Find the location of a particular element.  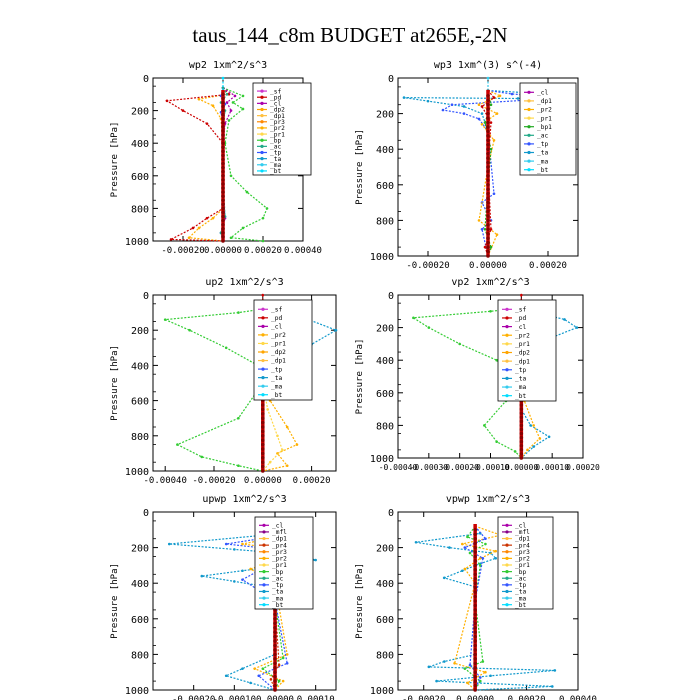

panel-title: upwp 1xm^2/s^3 is located at coordinates (244, 499).